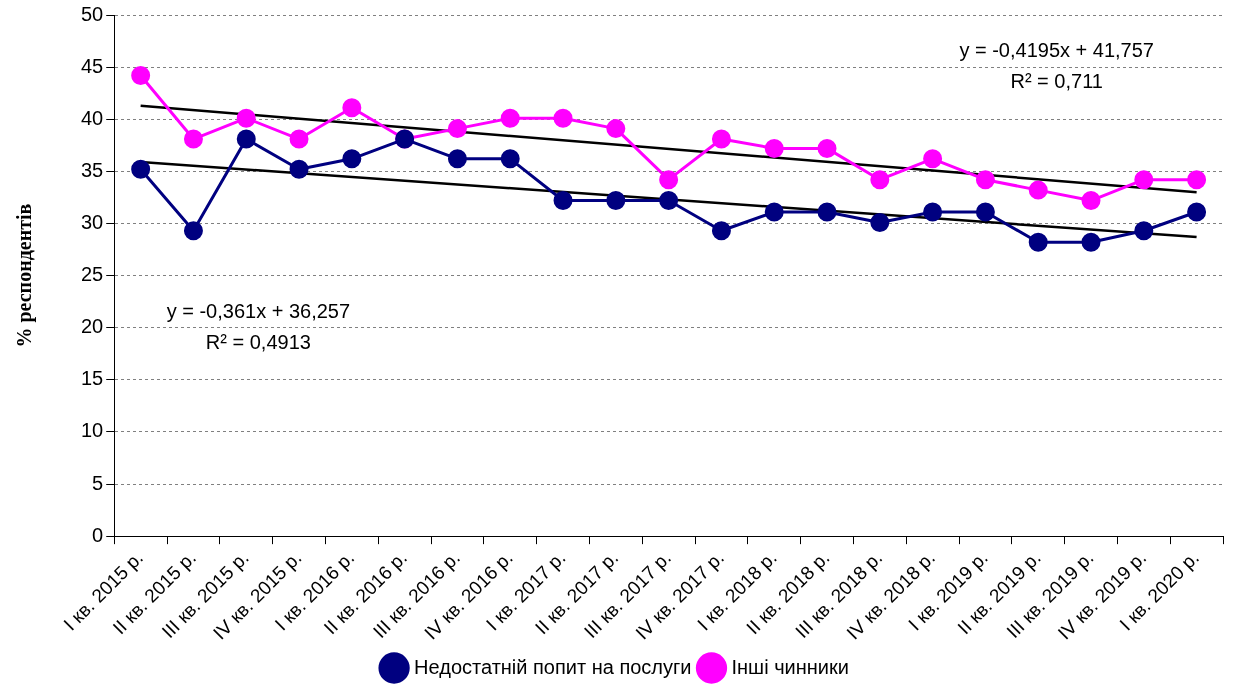 This screenshot has width=1243, height=693. I want to click on annotation: y = -0,361x + 36,257, so click(258, 310).